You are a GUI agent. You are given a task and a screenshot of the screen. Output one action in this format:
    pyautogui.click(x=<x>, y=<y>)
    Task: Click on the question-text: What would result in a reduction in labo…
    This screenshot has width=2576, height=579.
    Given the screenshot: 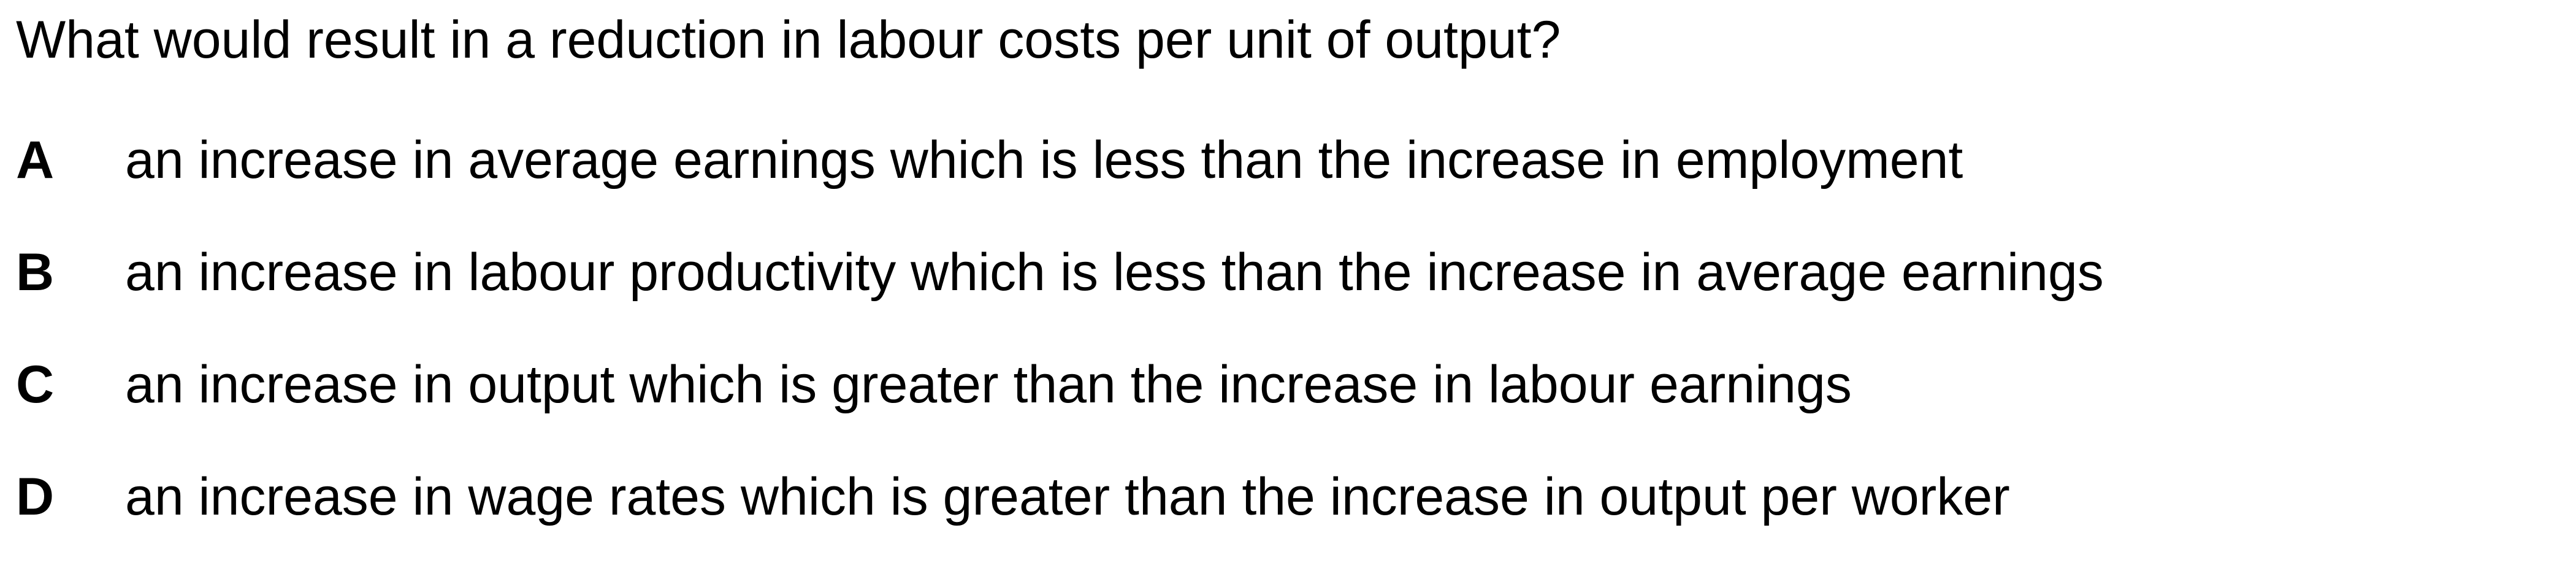 What is the action you would take?
    pyautogui.click(x=788, y=39)
    